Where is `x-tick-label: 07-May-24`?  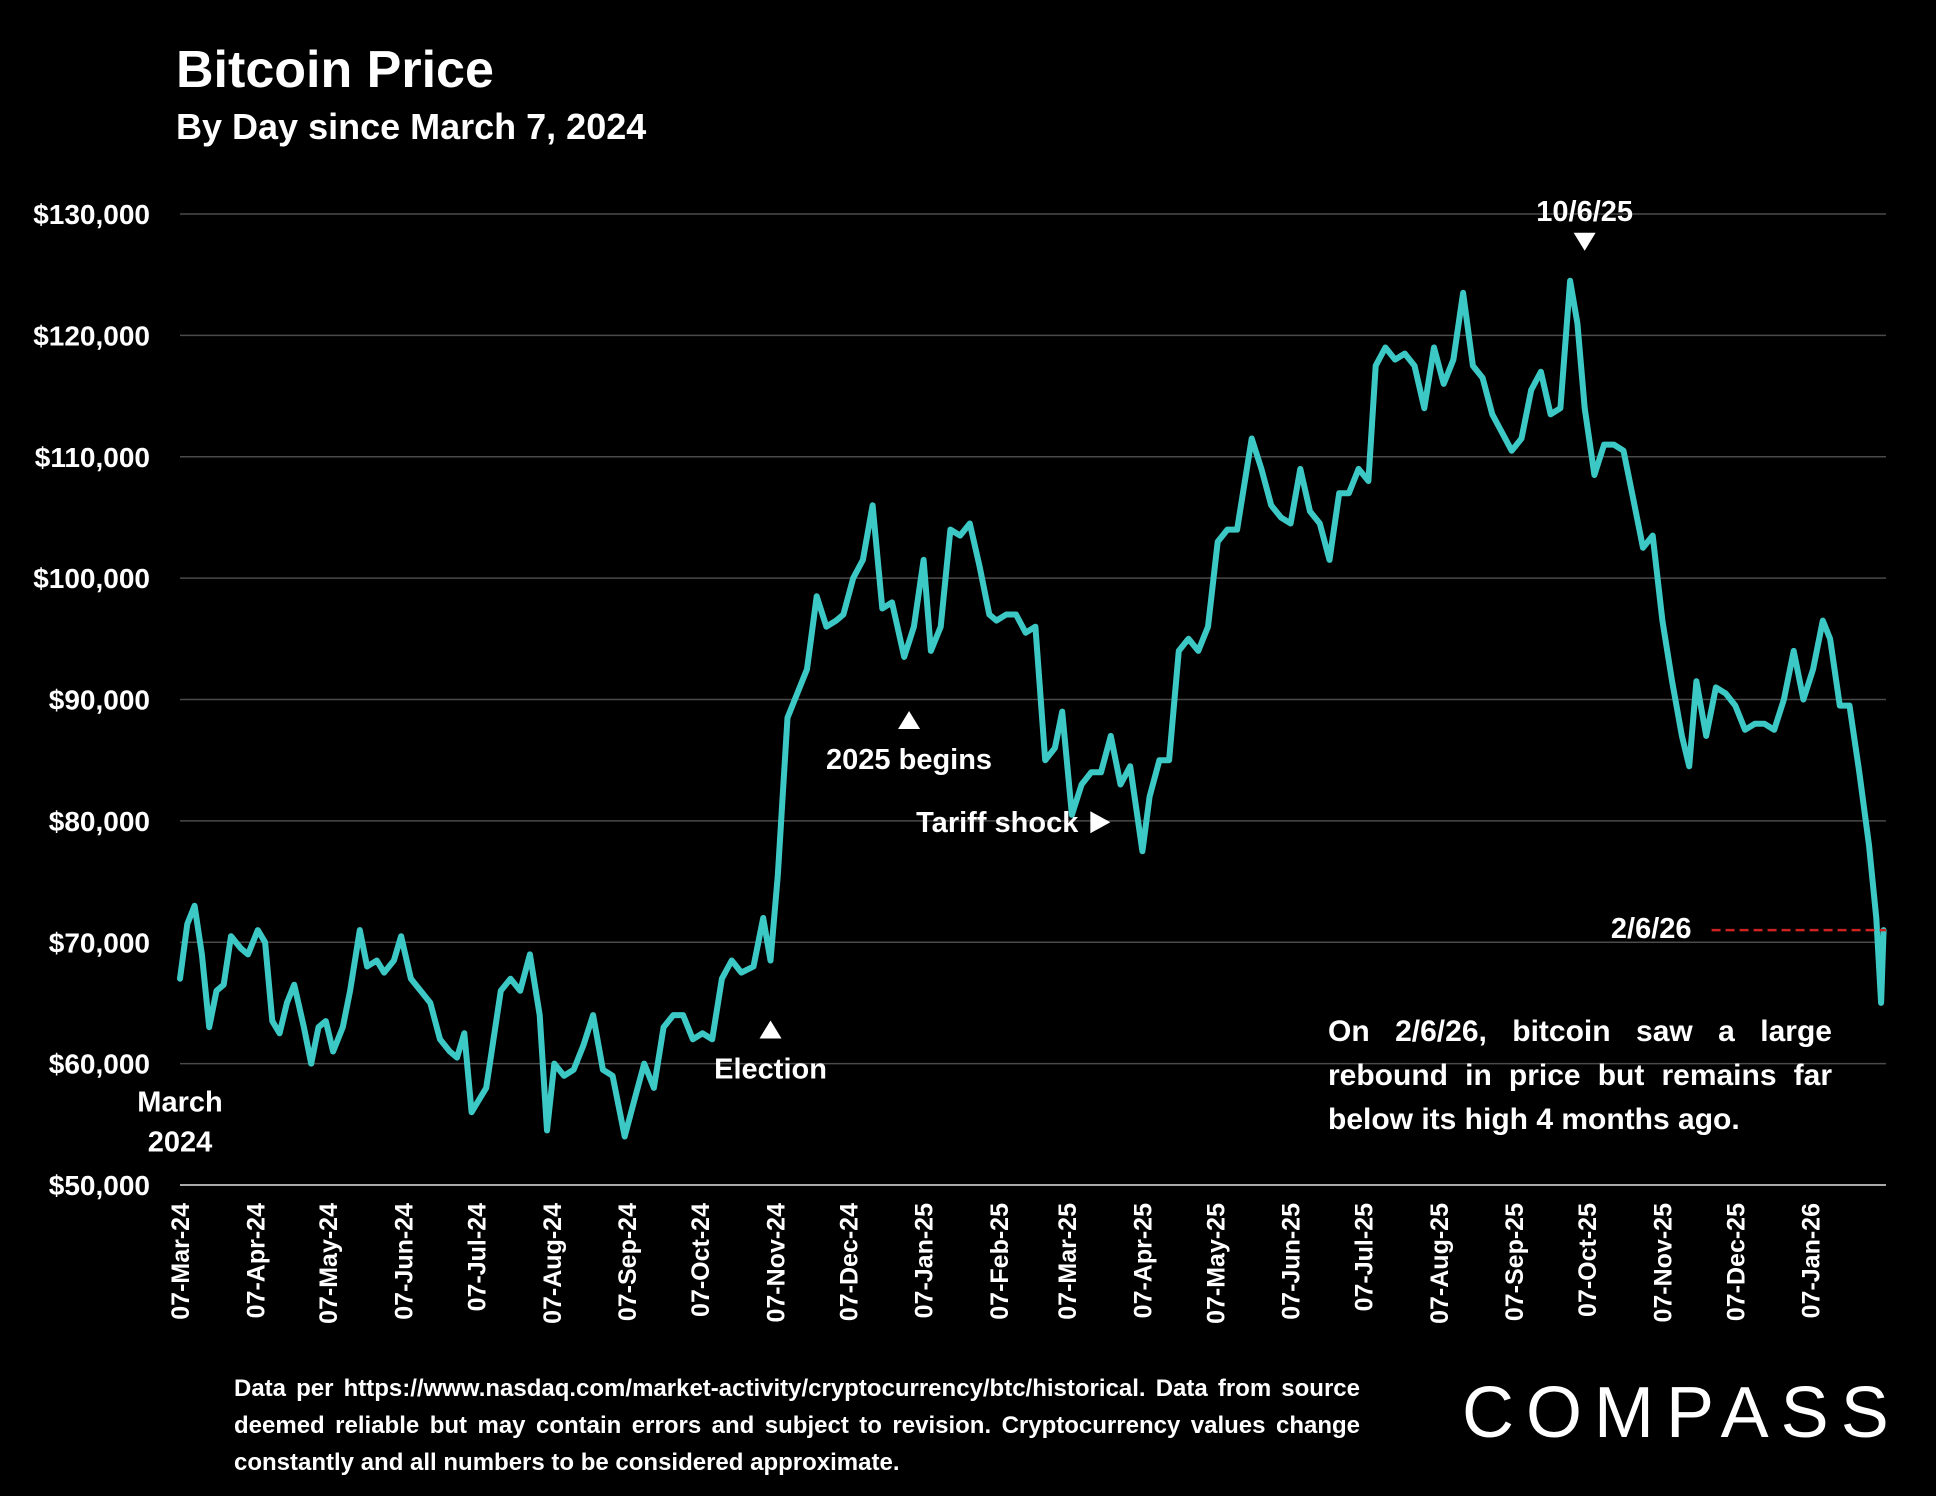 x-tick-label: 07-May-24 is located at coordinates (329, 1263).